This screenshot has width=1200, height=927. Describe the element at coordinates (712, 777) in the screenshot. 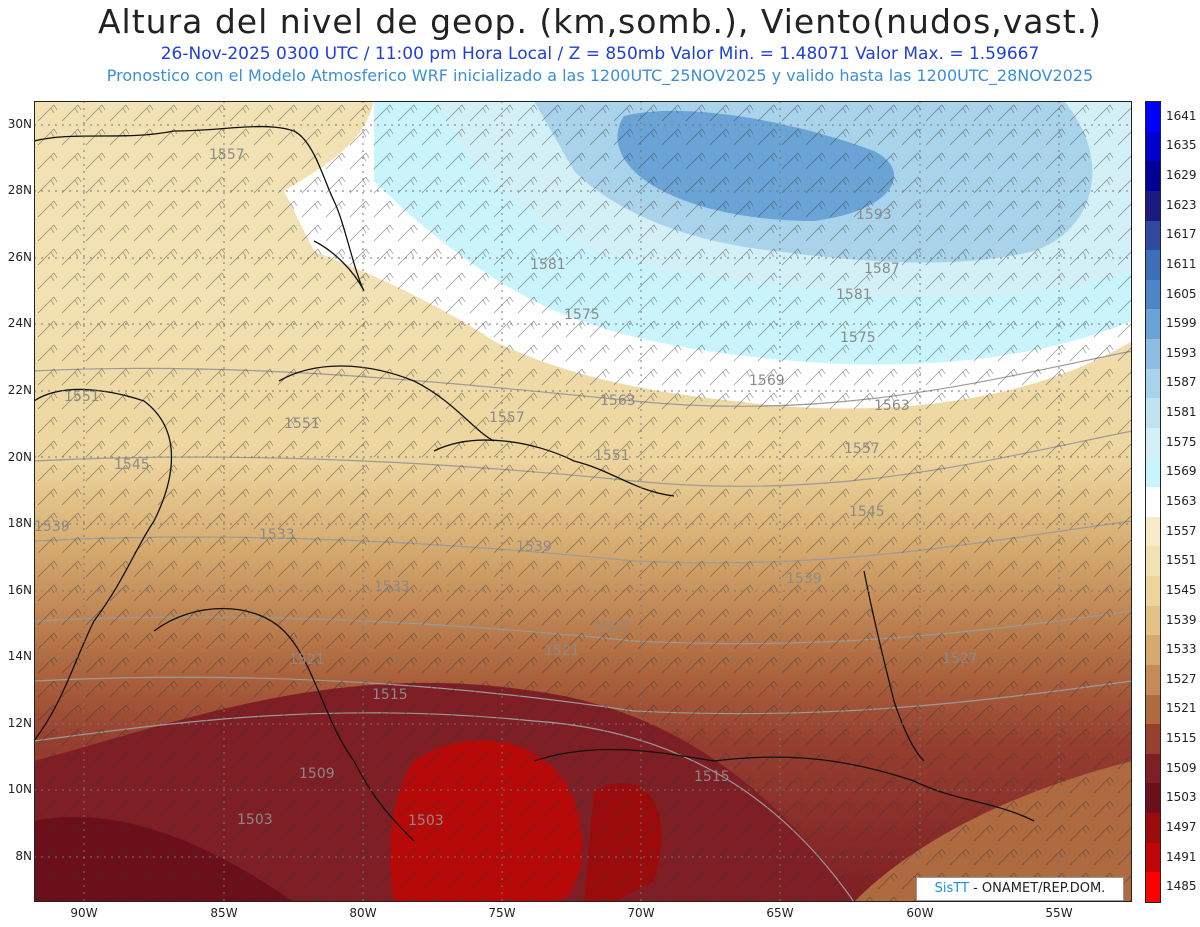

I see `contour-label: 1515` at that location.